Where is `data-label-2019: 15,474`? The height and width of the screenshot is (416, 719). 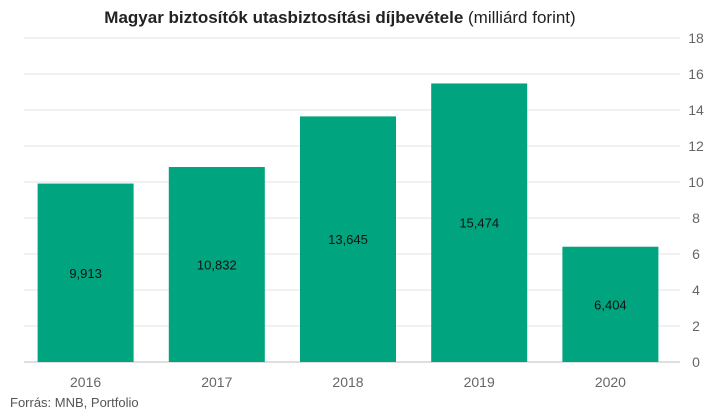
data-label-2019: 15,474 is located at coordinates (479, 223).